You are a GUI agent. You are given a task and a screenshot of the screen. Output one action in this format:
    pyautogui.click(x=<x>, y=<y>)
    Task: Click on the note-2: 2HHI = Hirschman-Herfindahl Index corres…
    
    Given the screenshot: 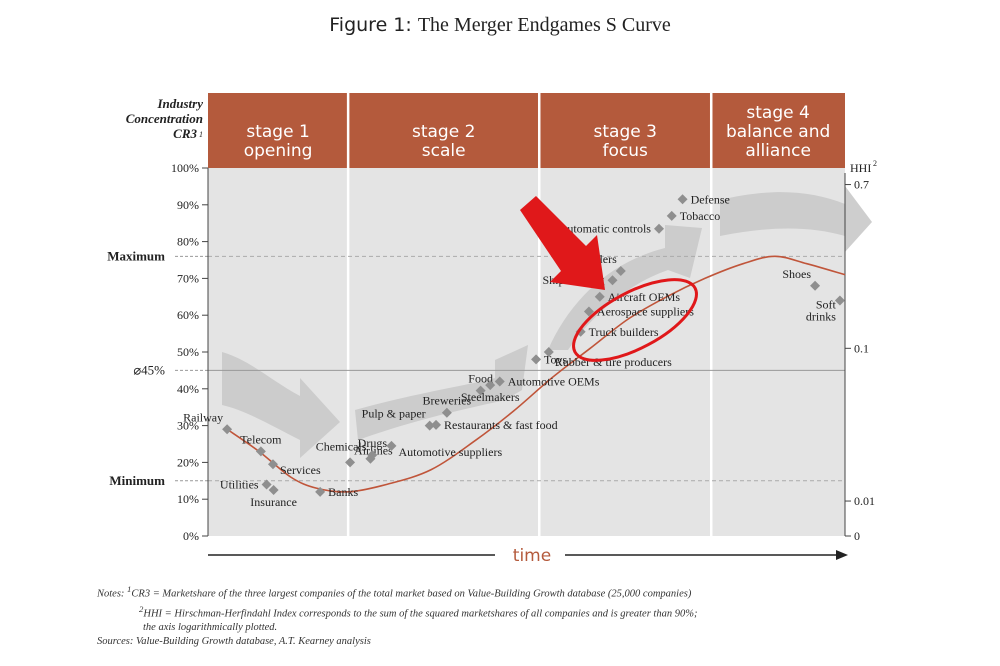 What is the action you would take?
    pyautogui.click(x=418, y=611)
    